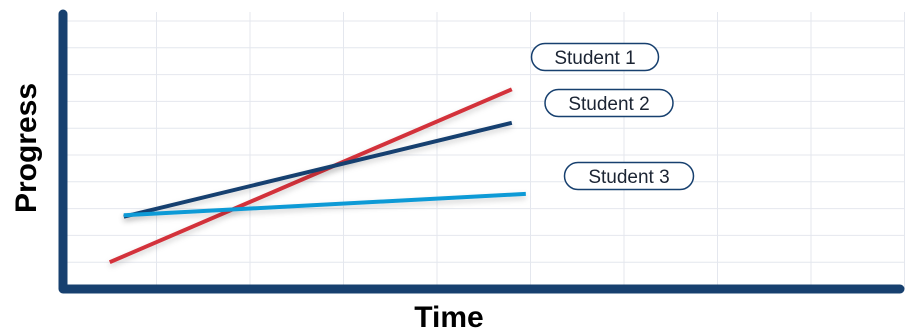 The image size is (905, 335). I want to click on series-label-text: Student 1, so click(594, 58).